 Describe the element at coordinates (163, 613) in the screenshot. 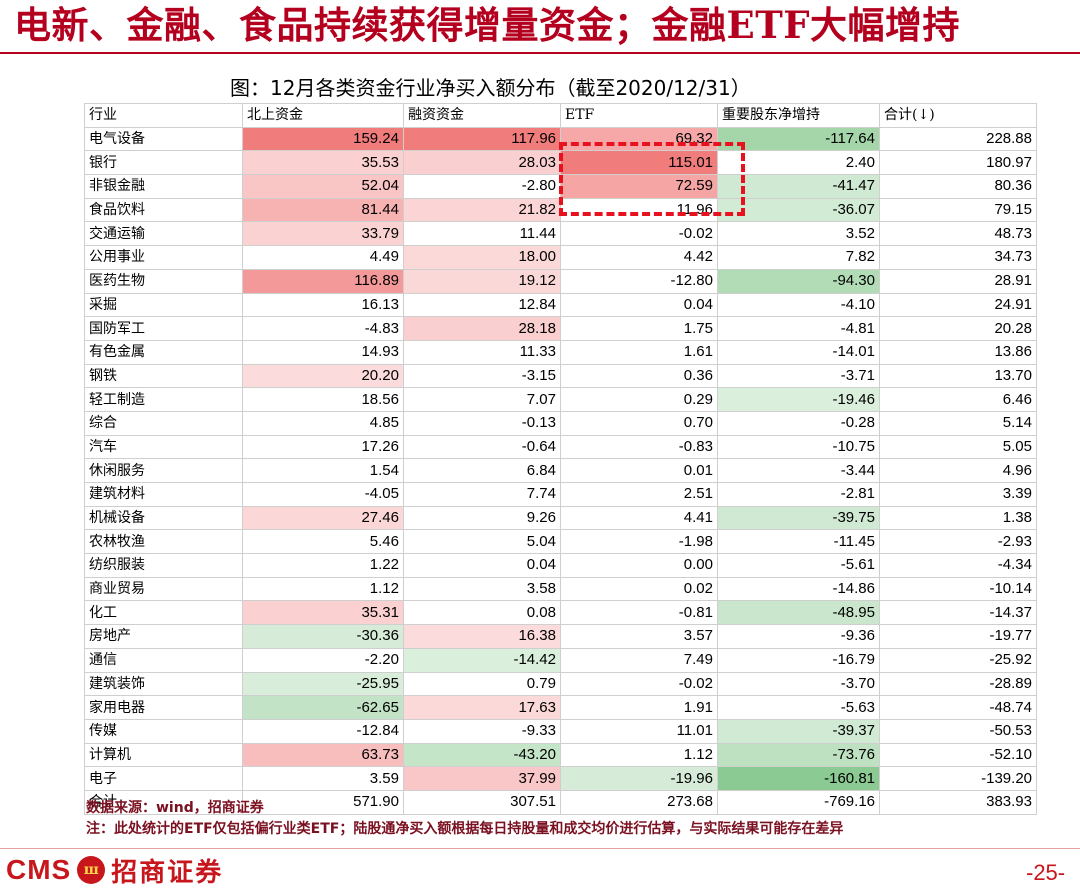

I see `industry-name: 化工` at that location.